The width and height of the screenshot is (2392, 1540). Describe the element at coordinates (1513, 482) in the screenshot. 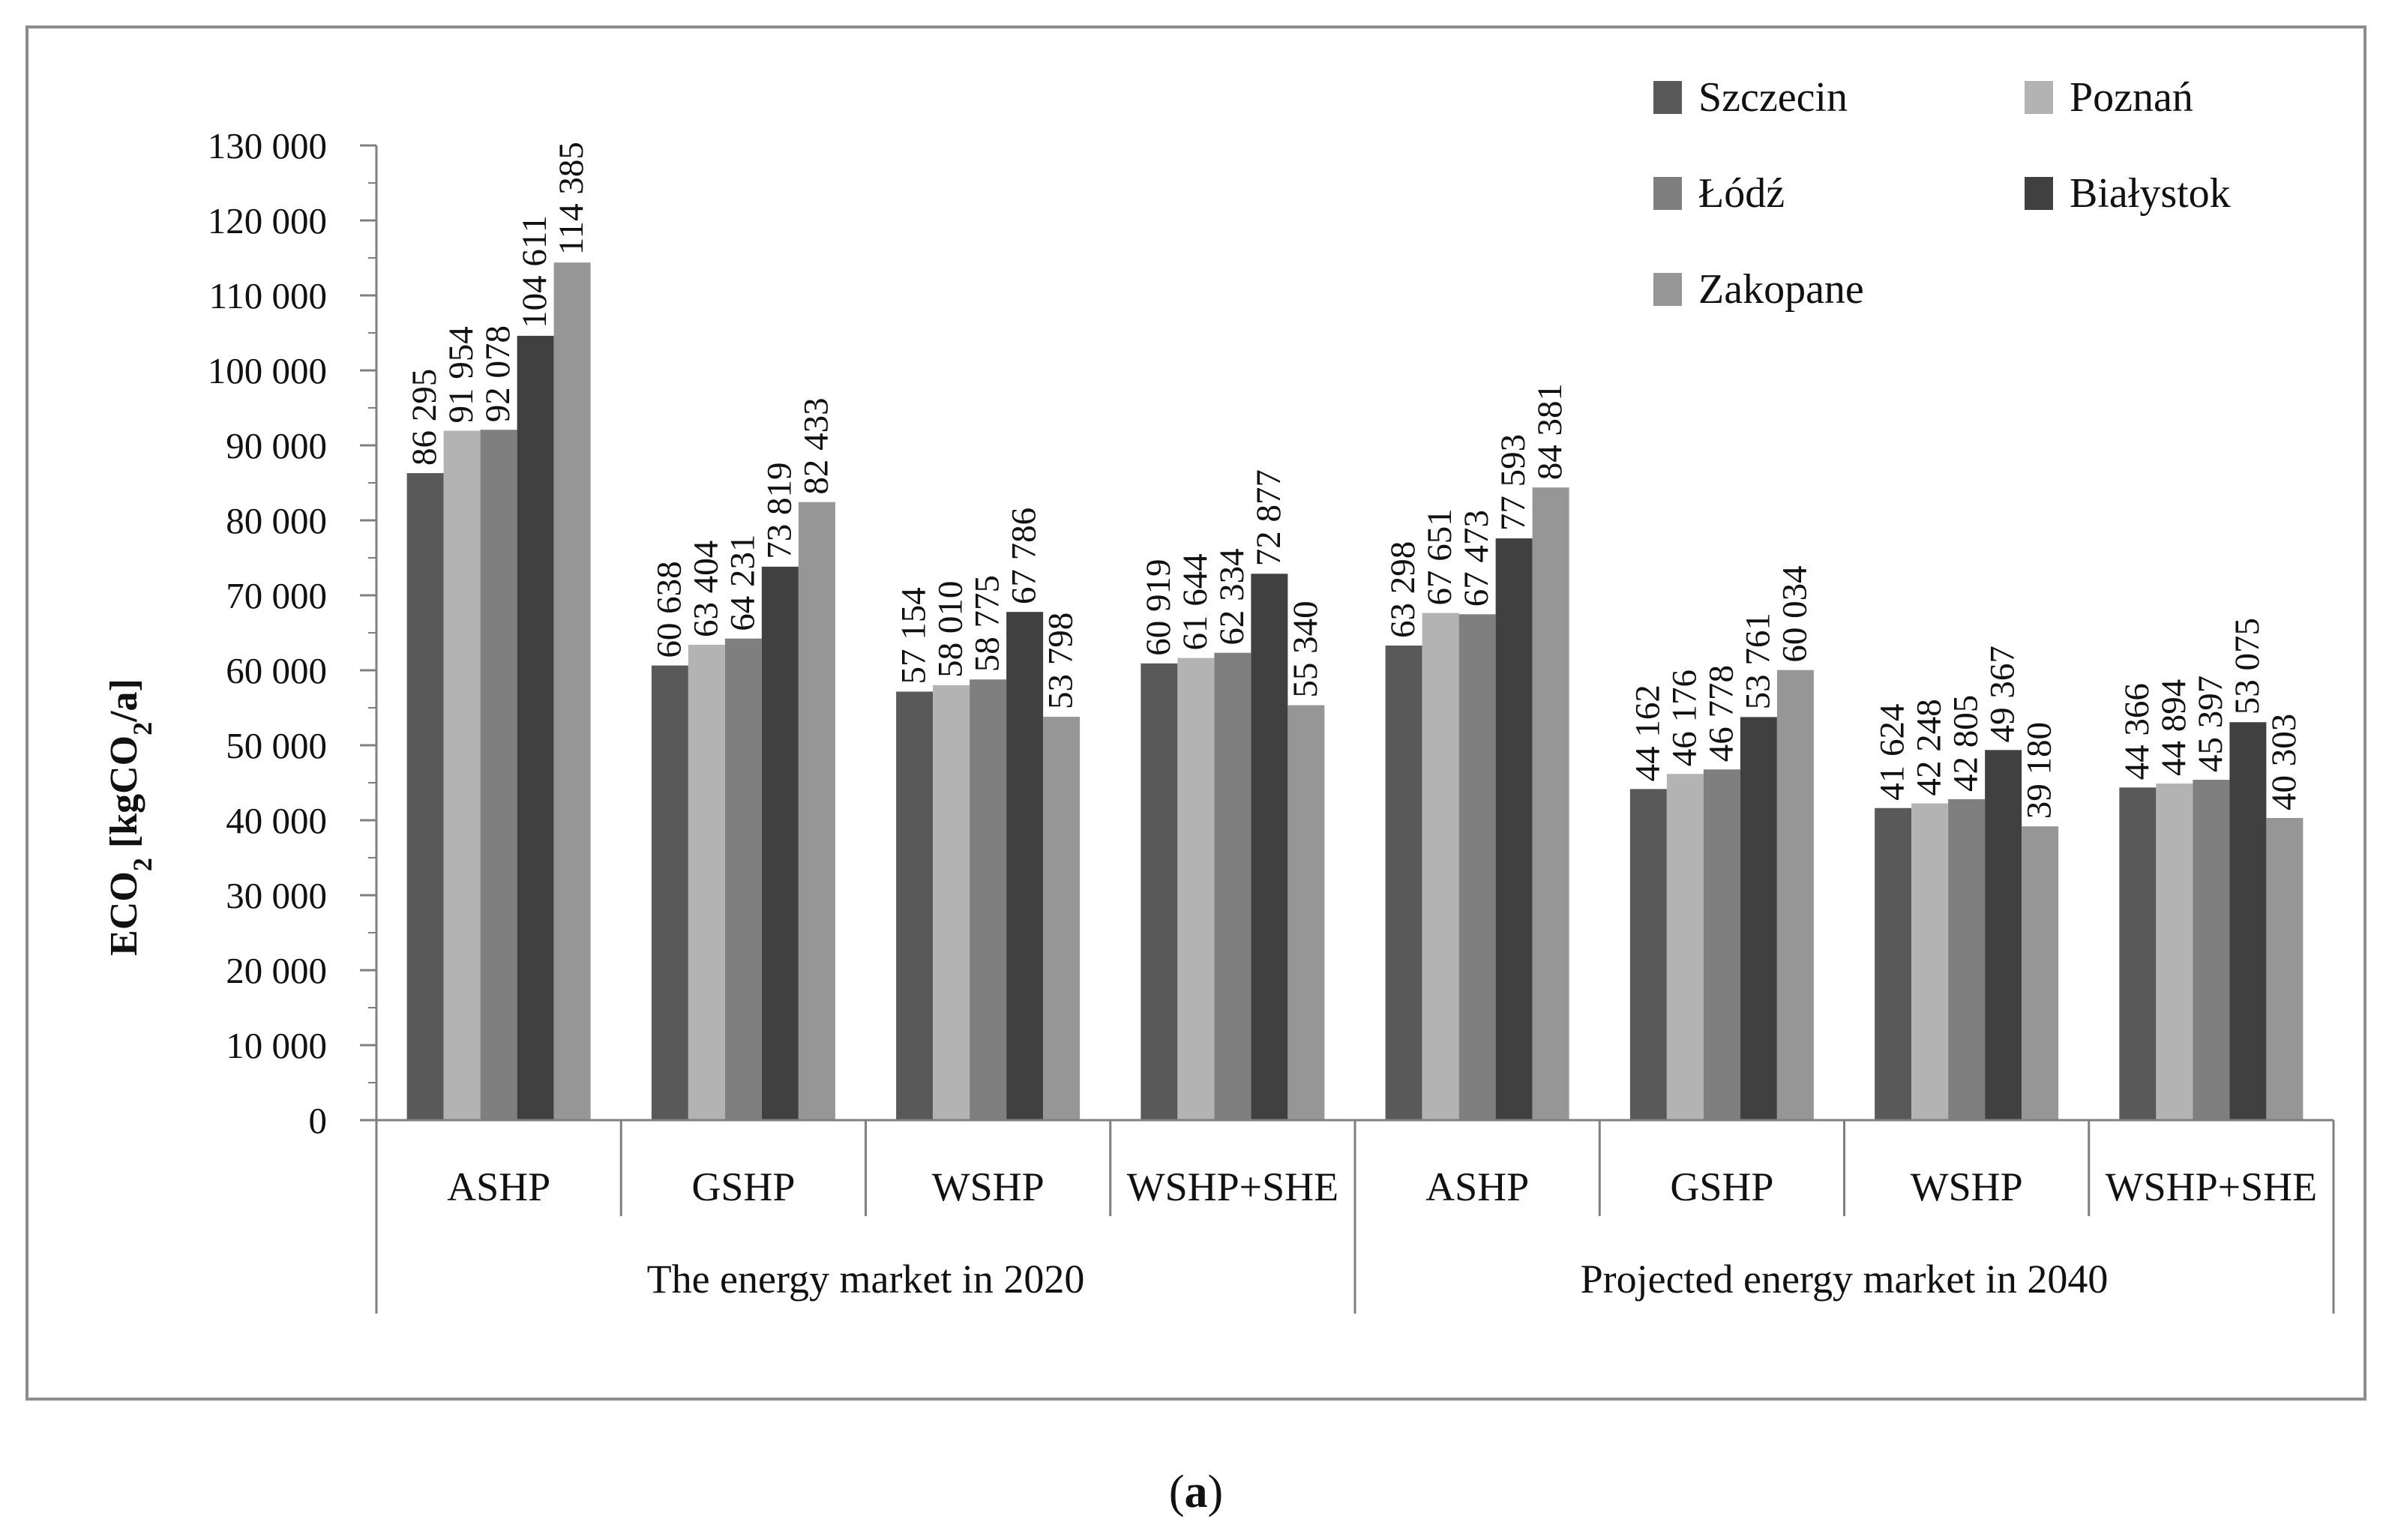

I see `bar-value-label: 77 593` at that location.